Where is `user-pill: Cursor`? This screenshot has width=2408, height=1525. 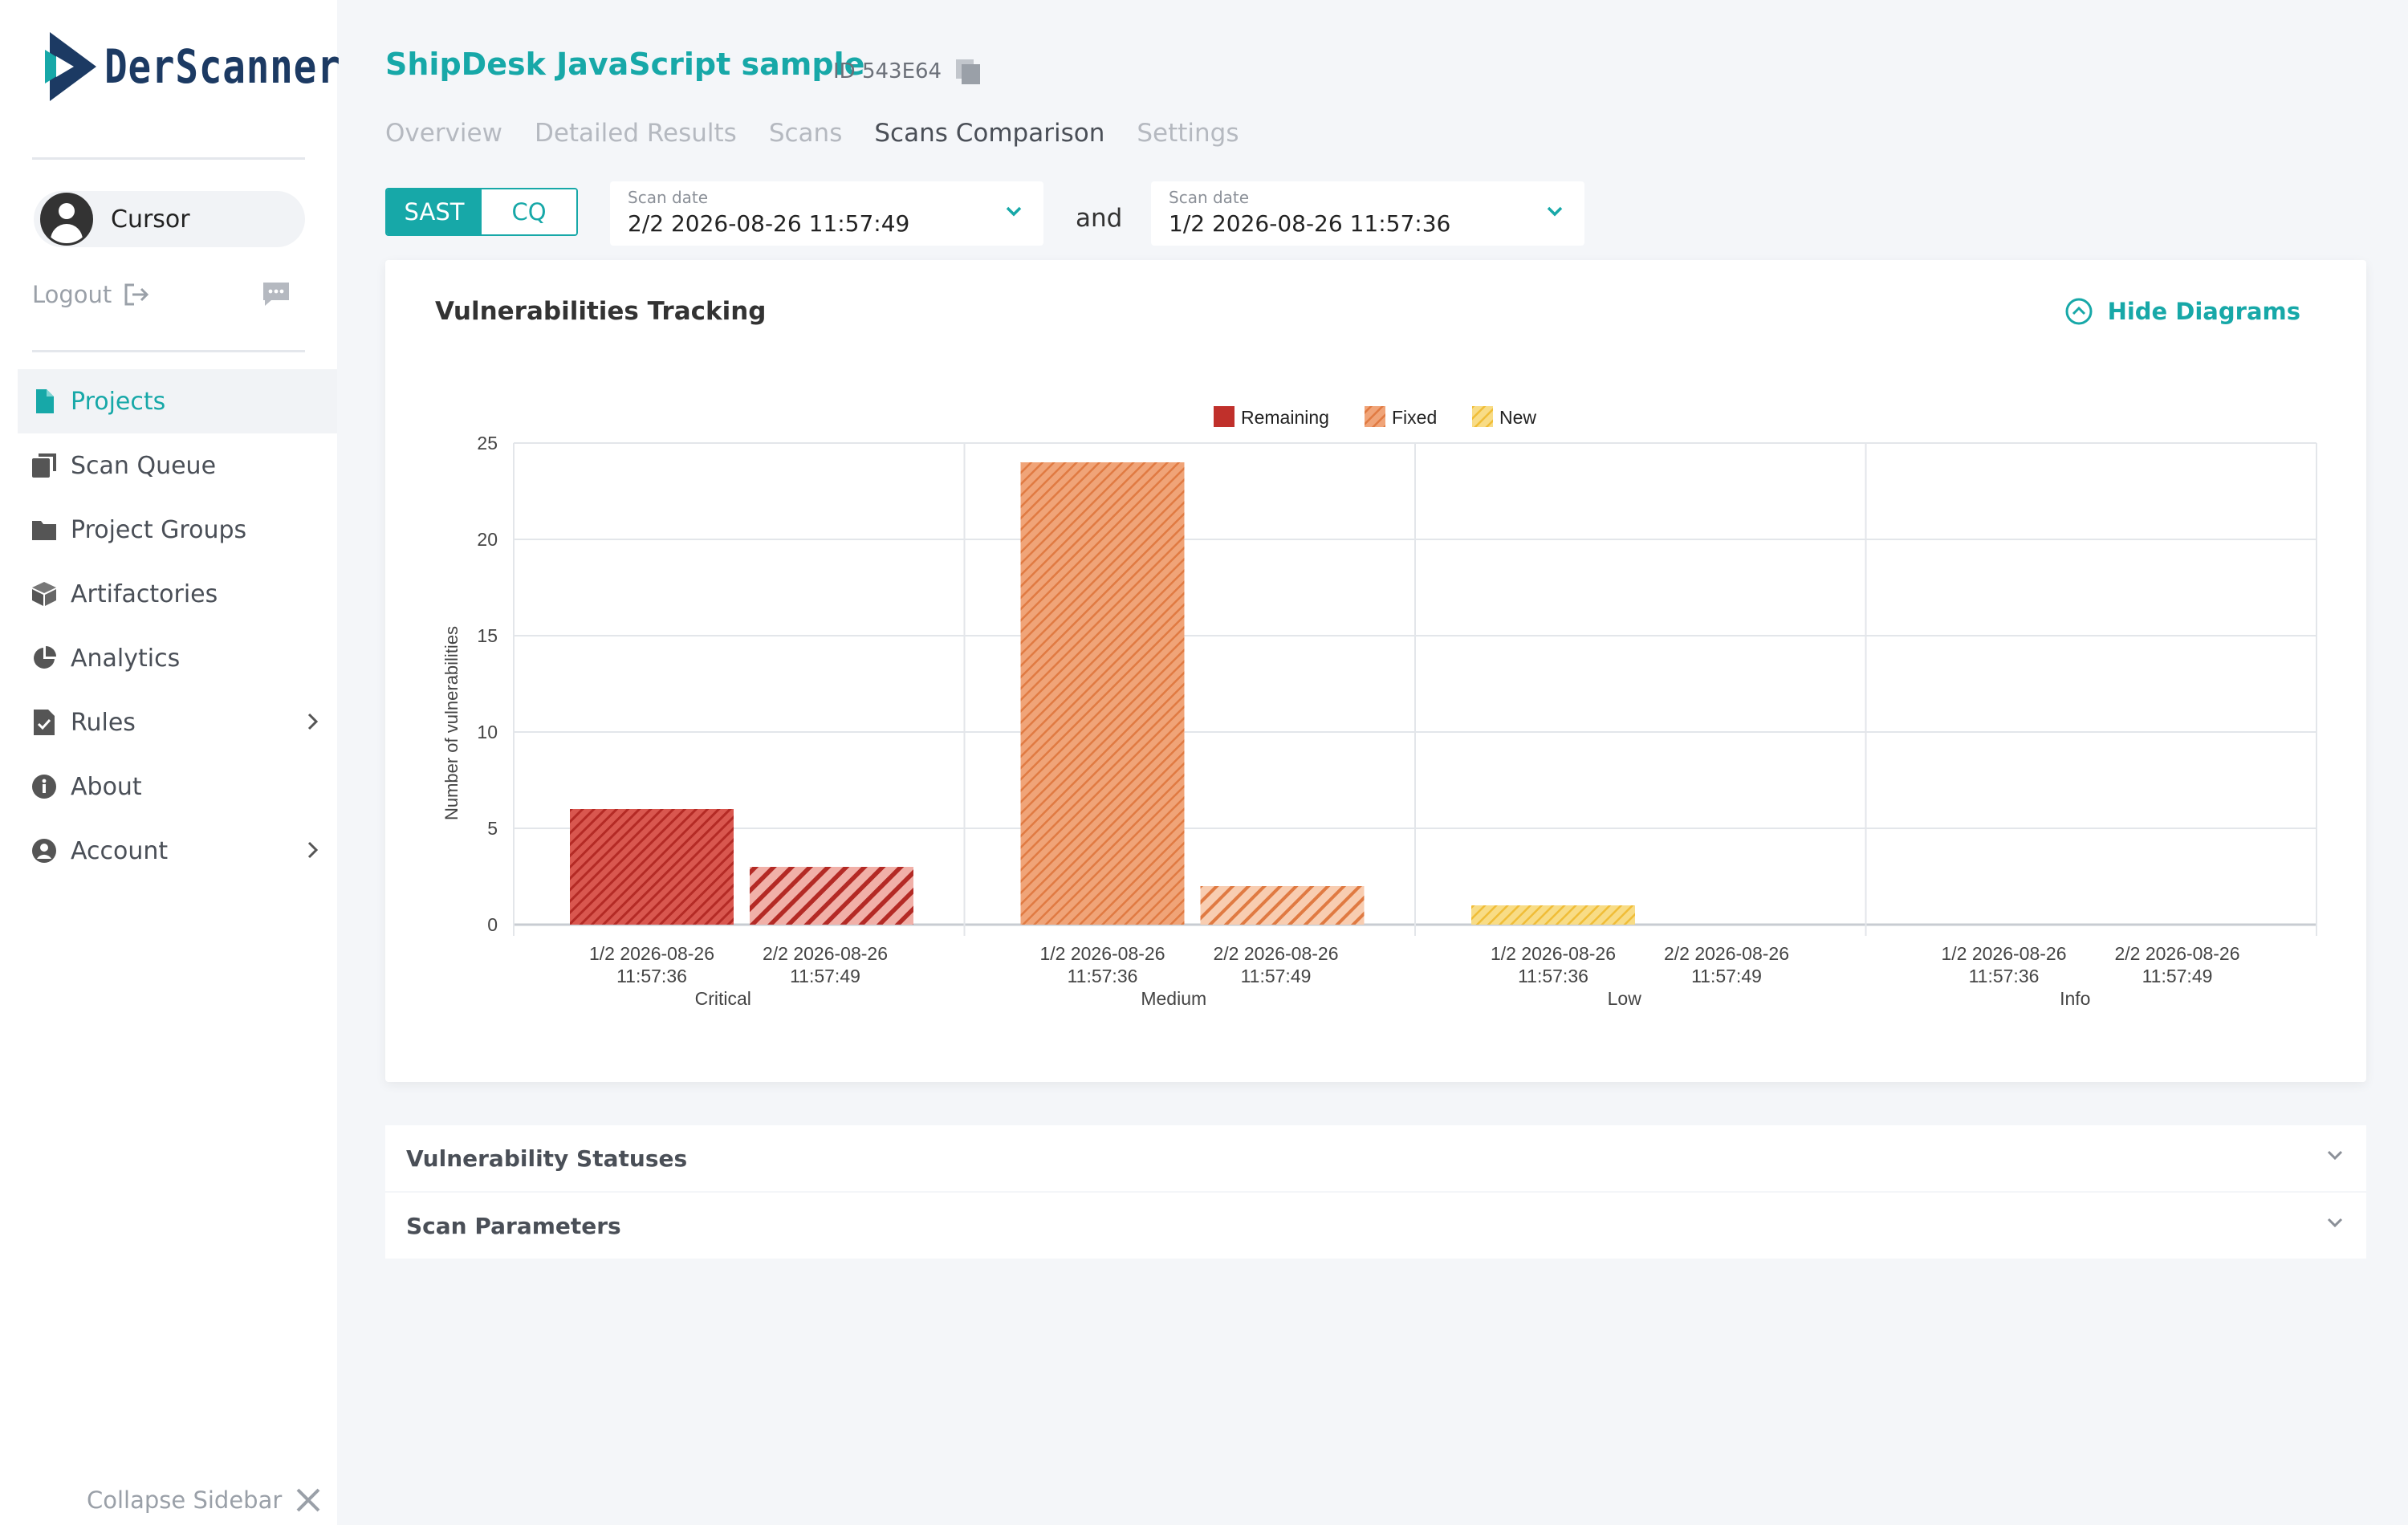 user-pill: Cursor is located at coordinates (169, 219).